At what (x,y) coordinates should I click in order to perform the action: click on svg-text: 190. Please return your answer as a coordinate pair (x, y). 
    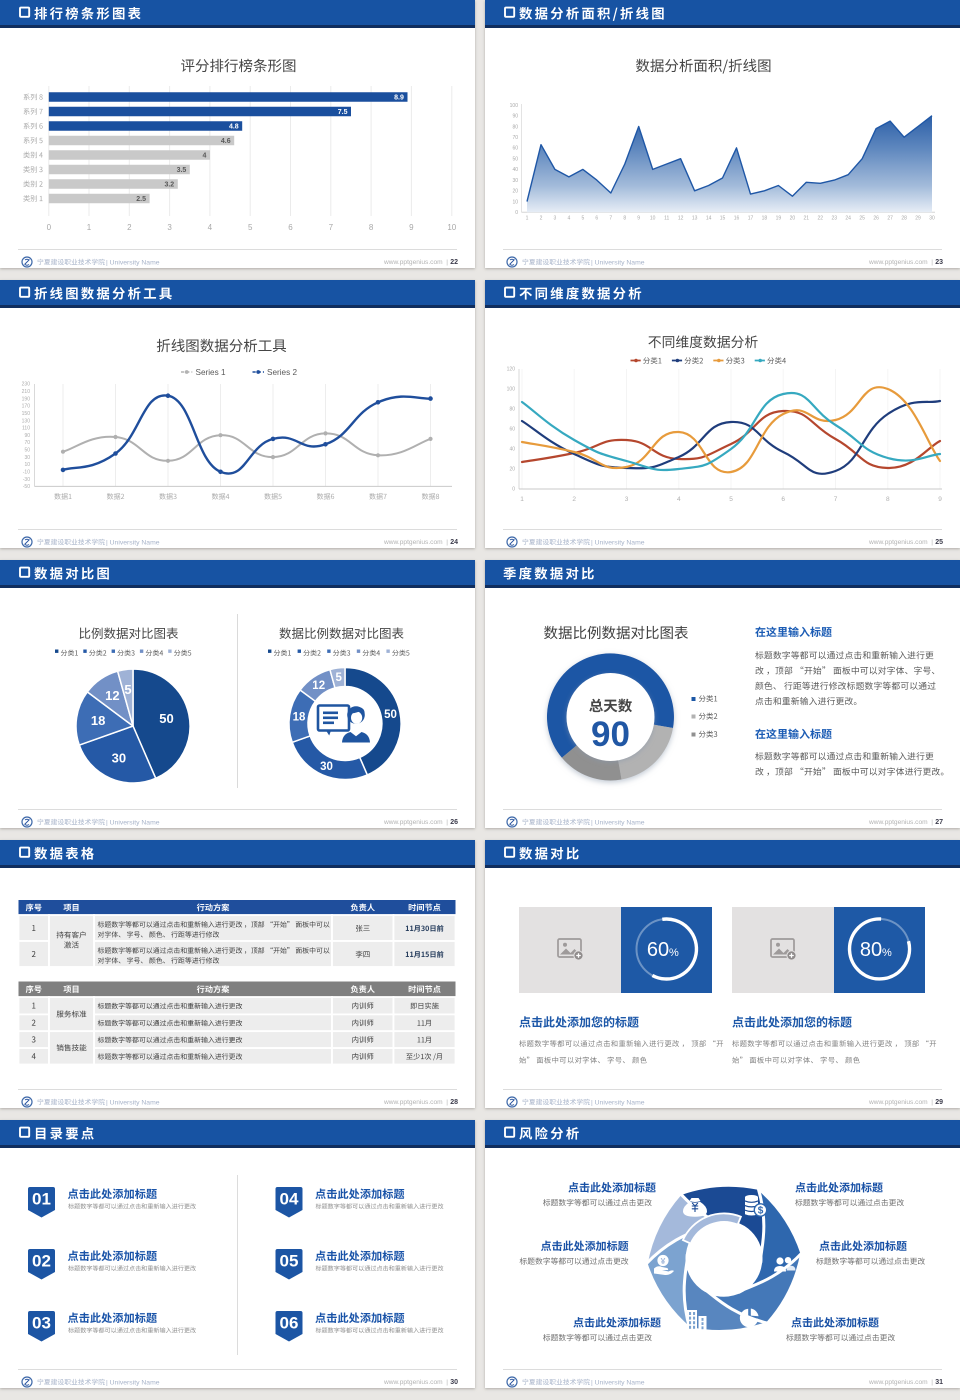
    Looking at the image, I should click on (26, 399).